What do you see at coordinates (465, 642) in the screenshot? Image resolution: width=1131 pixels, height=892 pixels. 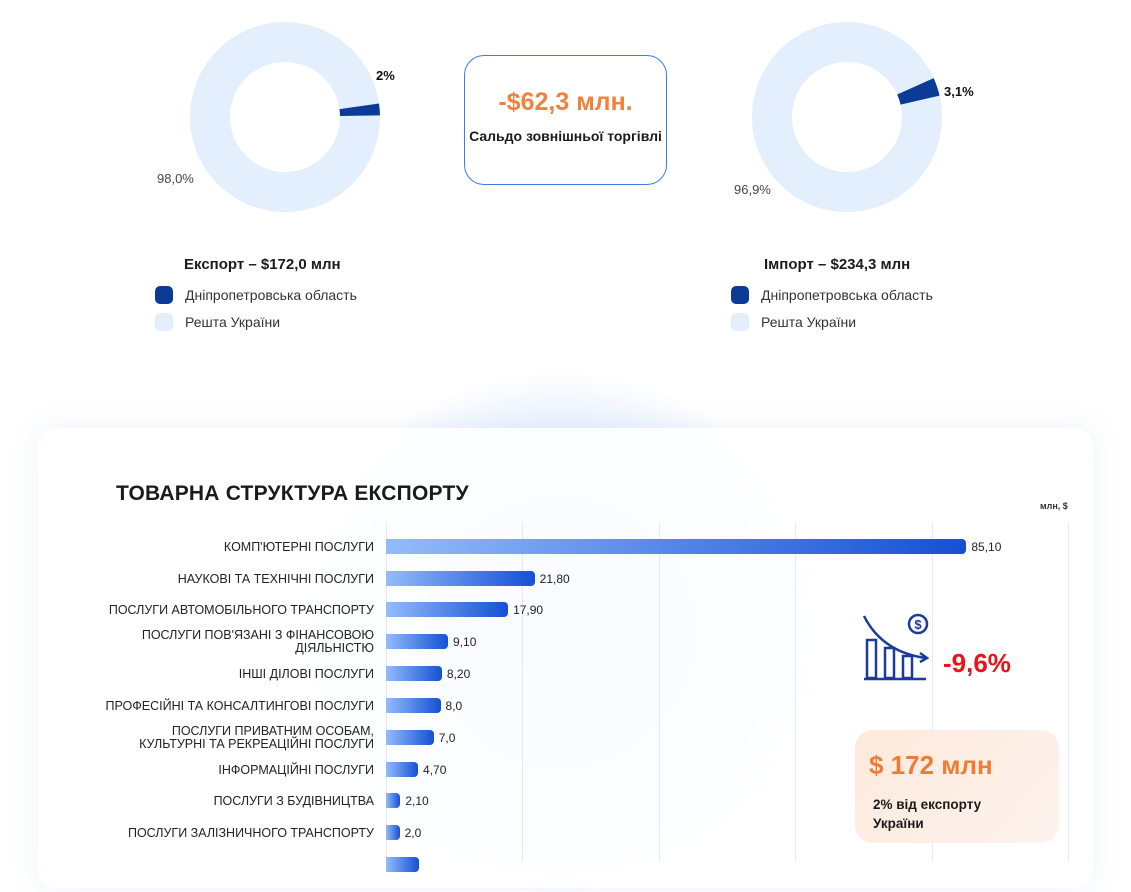 I see `value-label: 9,10` at bounding box center [465, 642].